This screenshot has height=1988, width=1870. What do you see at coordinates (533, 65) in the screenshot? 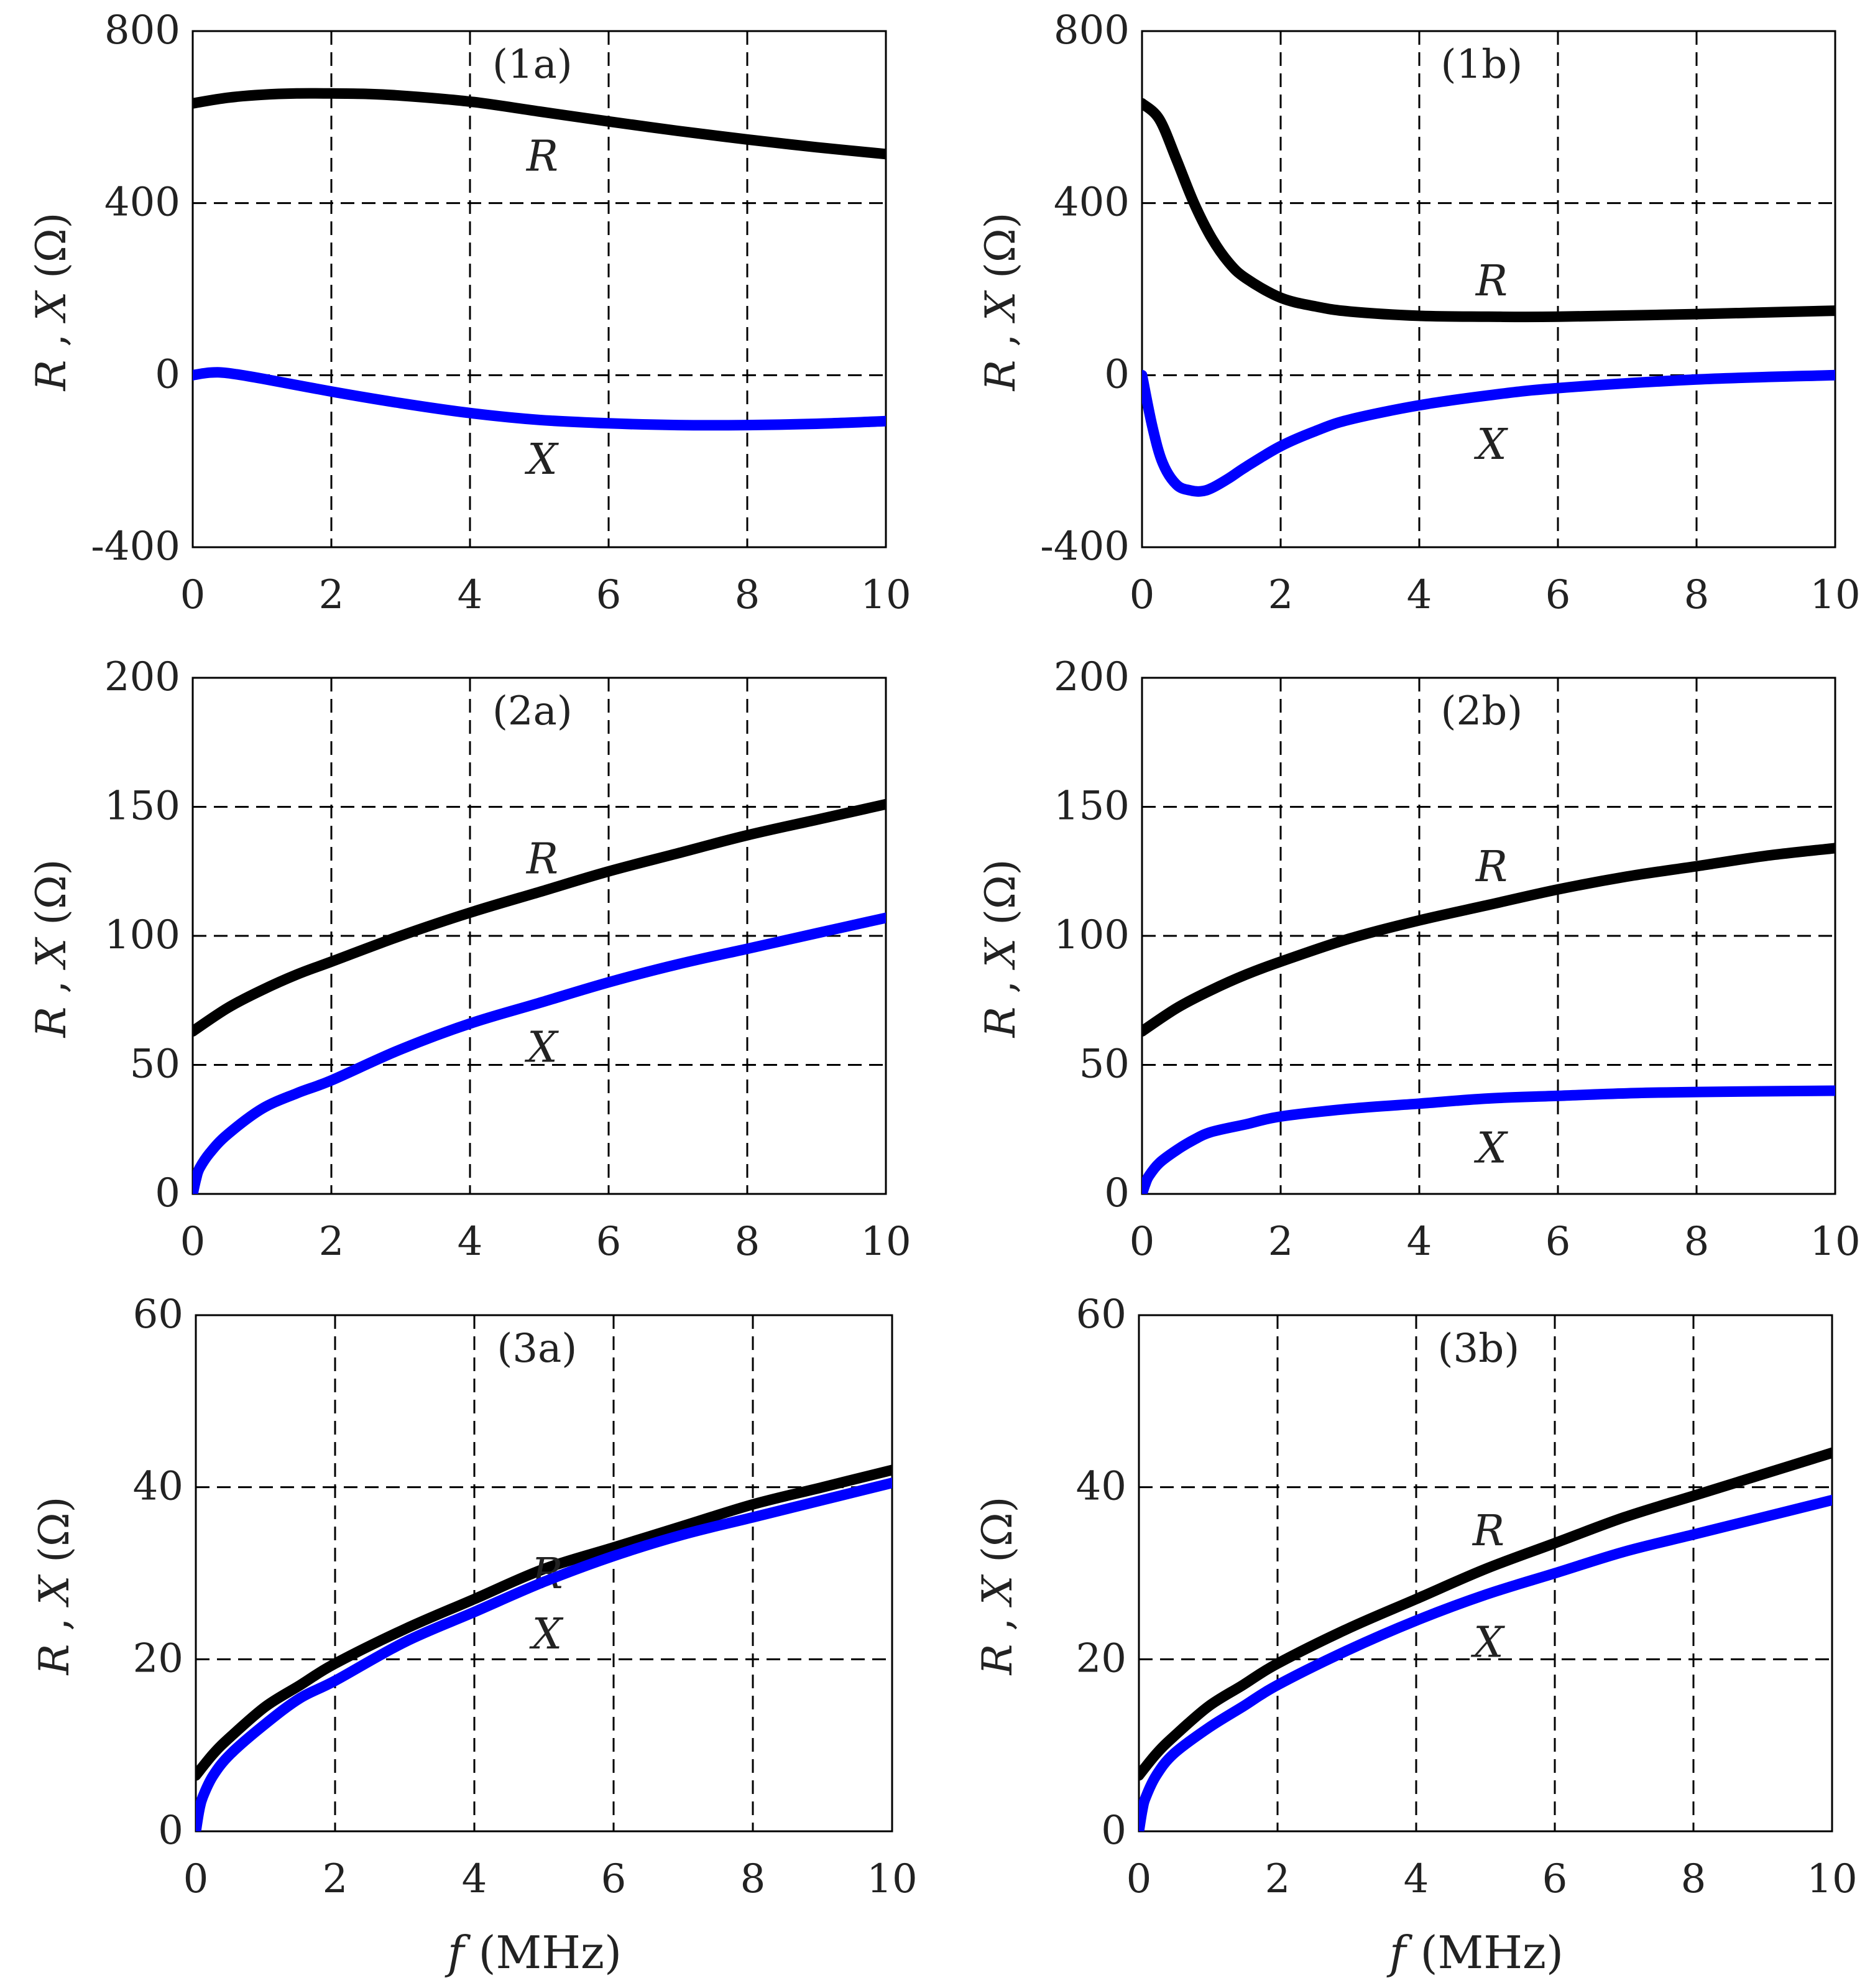
I see `panel-label: (1a)` at bounding box center [533, 65].